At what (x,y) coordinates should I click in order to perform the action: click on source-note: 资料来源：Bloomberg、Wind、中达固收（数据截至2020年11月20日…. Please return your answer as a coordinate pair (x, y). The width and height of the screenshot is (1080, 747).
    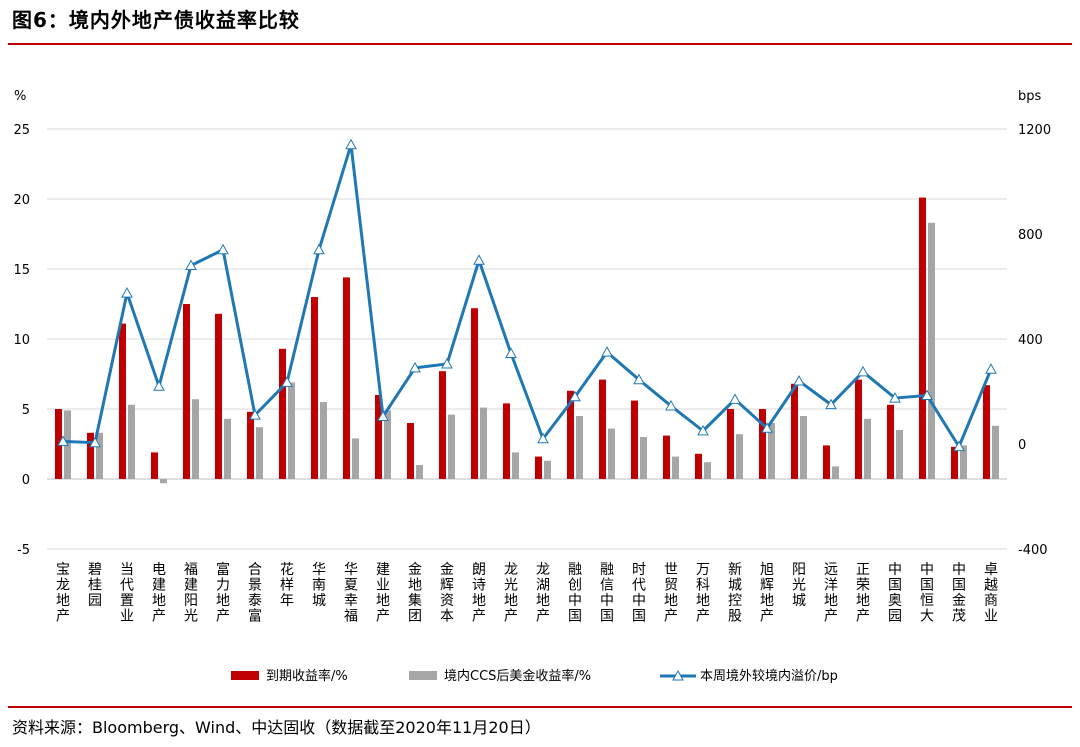
    Looking at the image, I should click on (276, 727).